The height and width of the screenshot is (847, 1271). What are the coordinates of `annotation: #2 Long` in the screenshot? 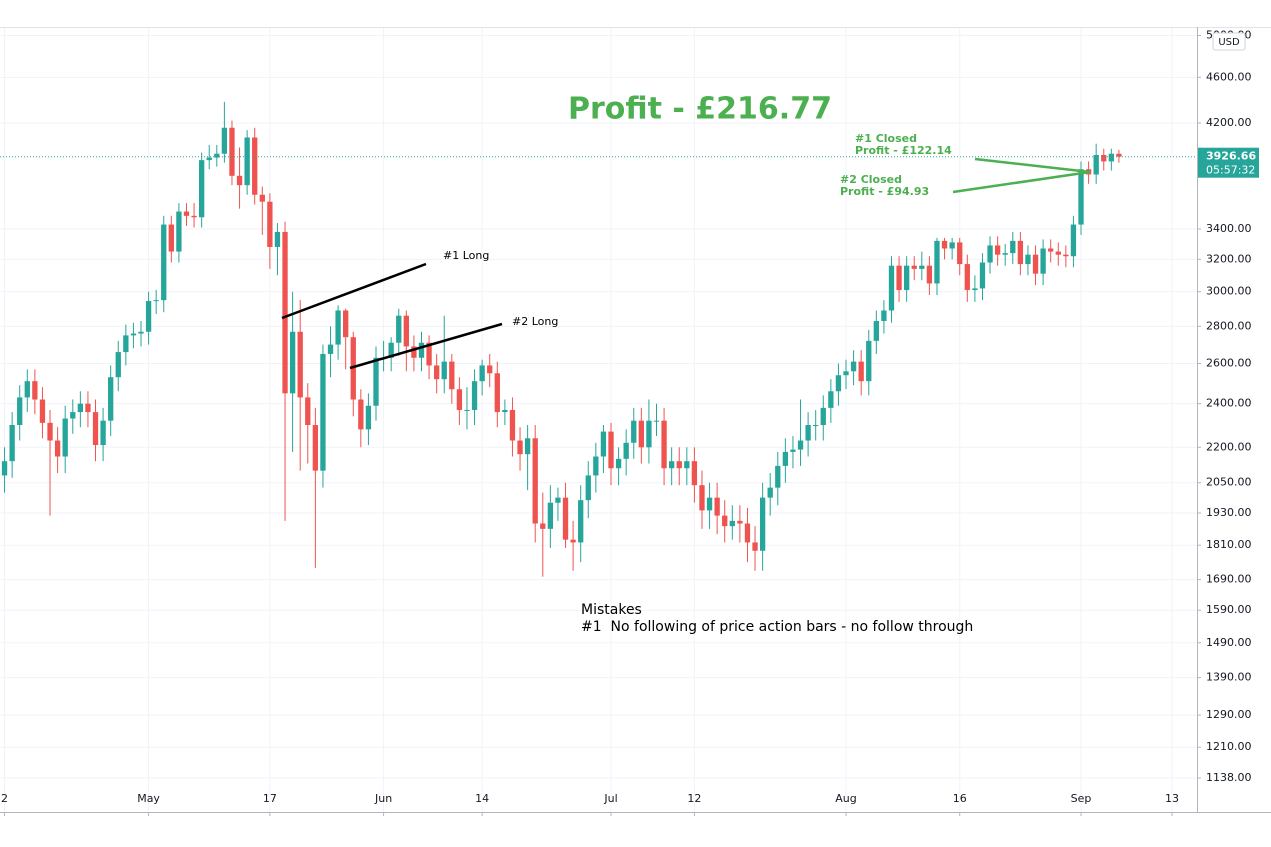 It's located at (535, 321).